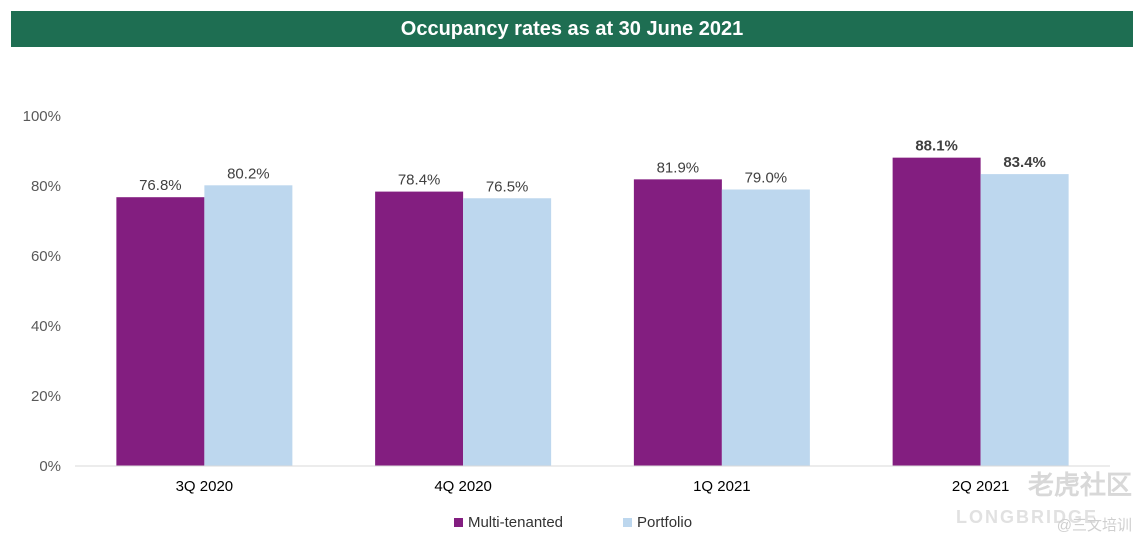 The image size is (1146, 552). Describe the element at coordinates (665, 522) in the screenshot. I see `legend-label-portfolio: Portfolio` at that location.